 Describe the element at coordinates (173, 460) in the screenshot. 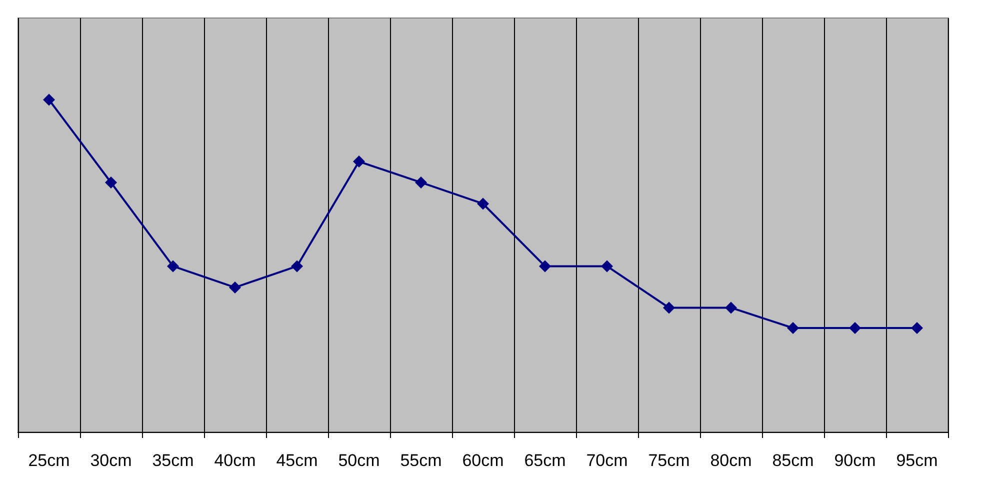

I see `x-tick-label: 35cm` at that location.